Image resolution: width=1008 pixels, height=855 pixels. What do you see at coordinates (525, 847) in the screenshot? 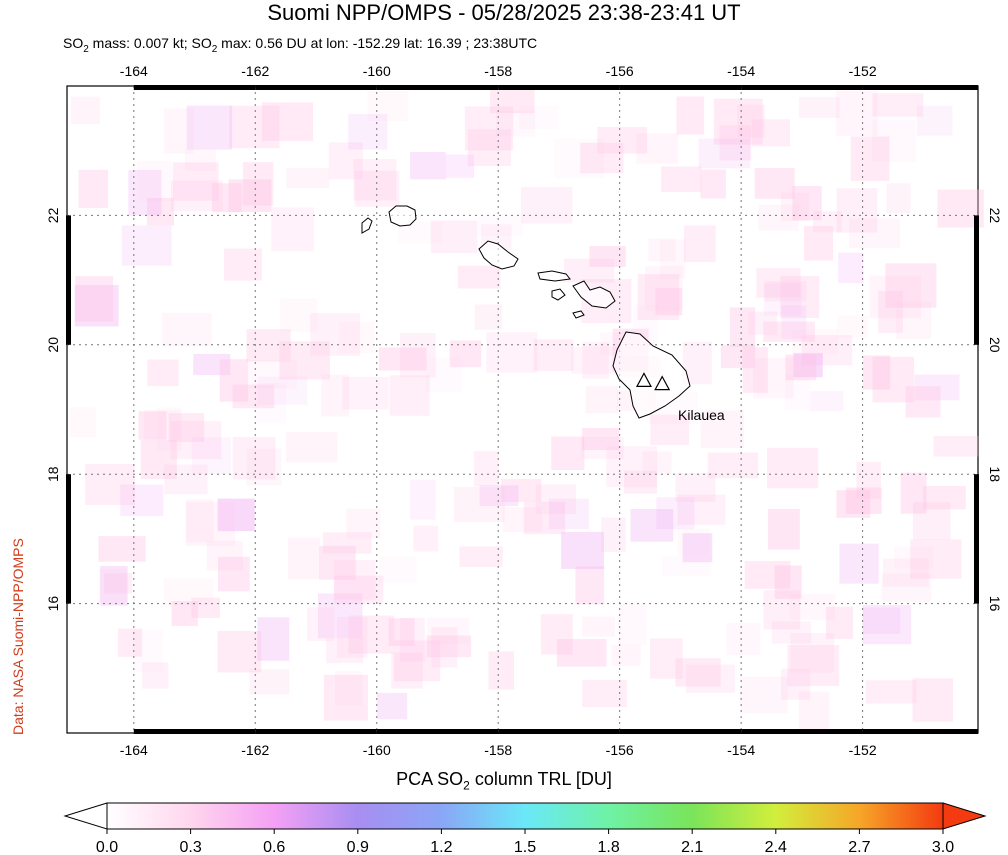
I see `colorbar-tick-label: 1.5` at bounding box center [525, 847].